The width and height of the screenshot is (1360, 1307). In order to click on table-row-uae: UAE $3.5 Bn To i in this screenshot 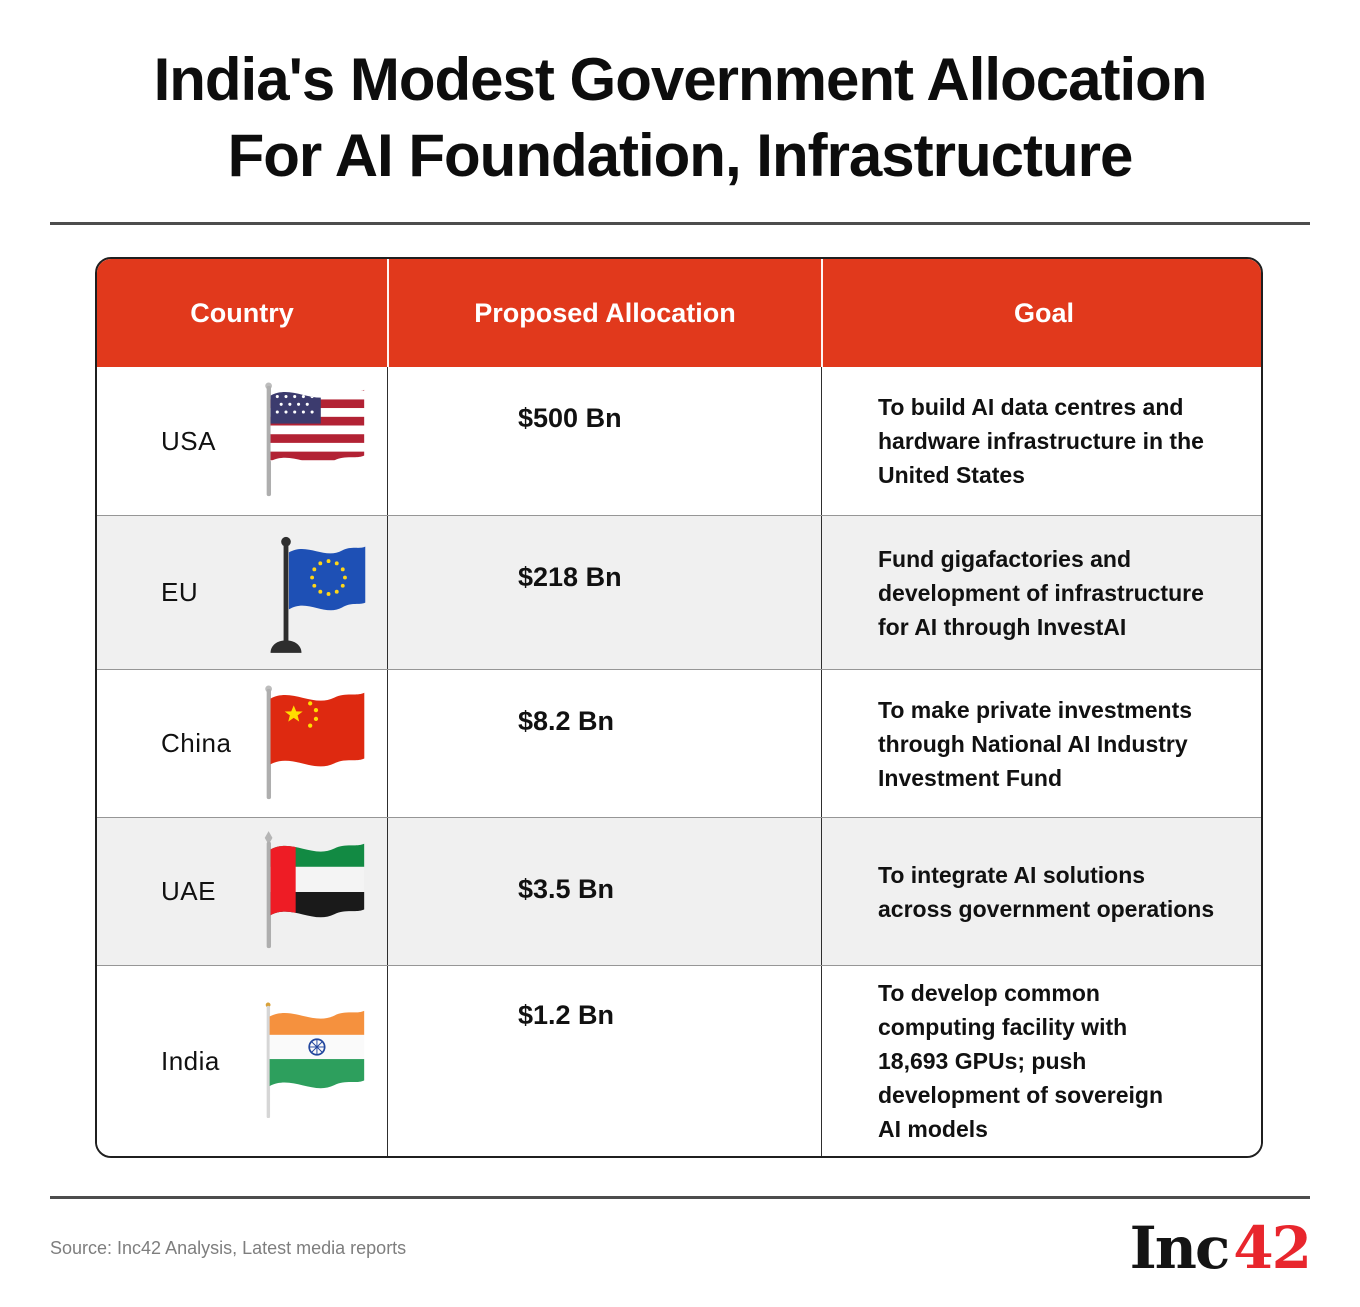, I will do `click(679, 891)`.